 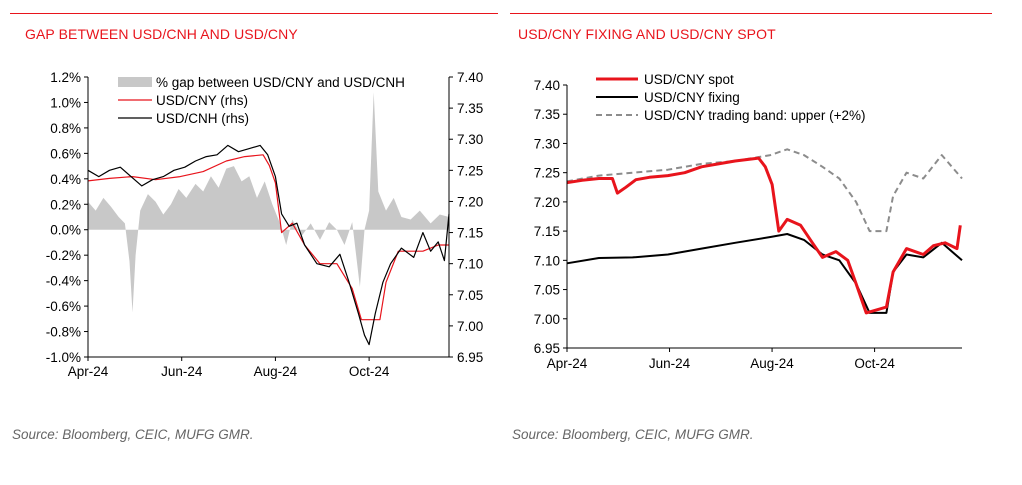 What do you see at coordinates (470, 264) in the screenshot?
I see `right-y-tick-label: 7.10` at bounding box center [470, 264].